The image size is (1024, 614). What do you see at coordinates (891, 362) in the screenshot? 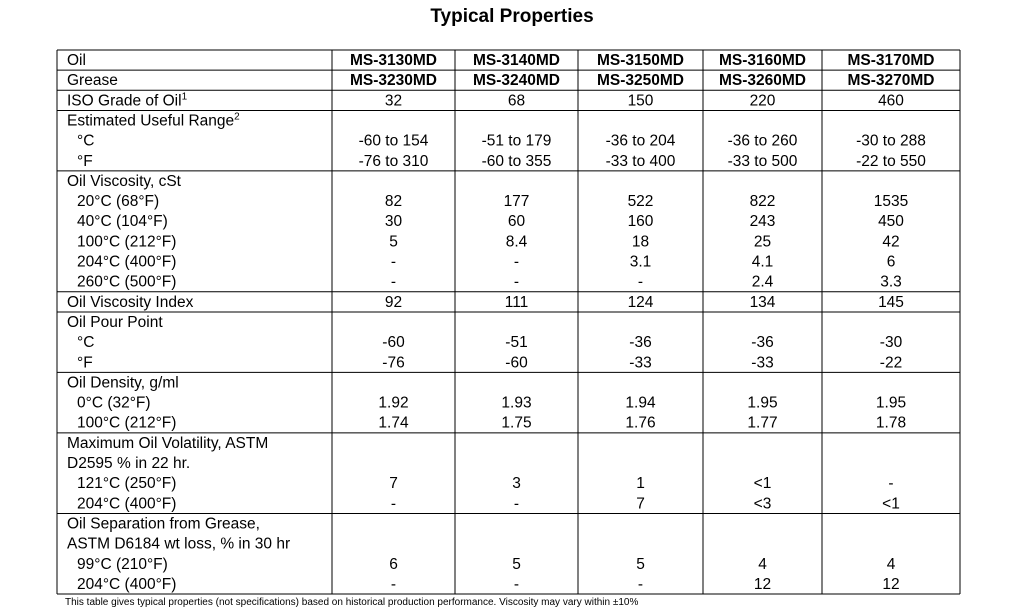
I see `cell-value: -22` at bounding box center [891, 362].